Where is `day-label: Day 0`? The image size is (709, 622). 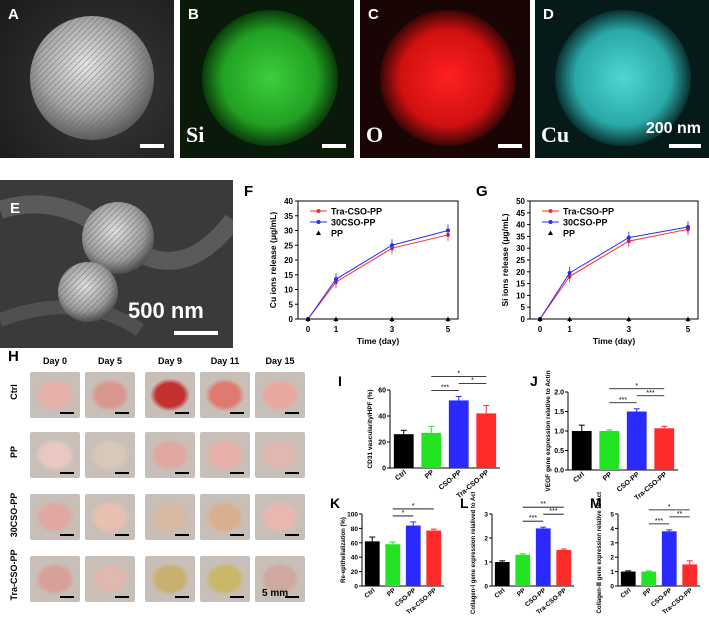
day-label: Day 0 is located at coordinates (55, 361).